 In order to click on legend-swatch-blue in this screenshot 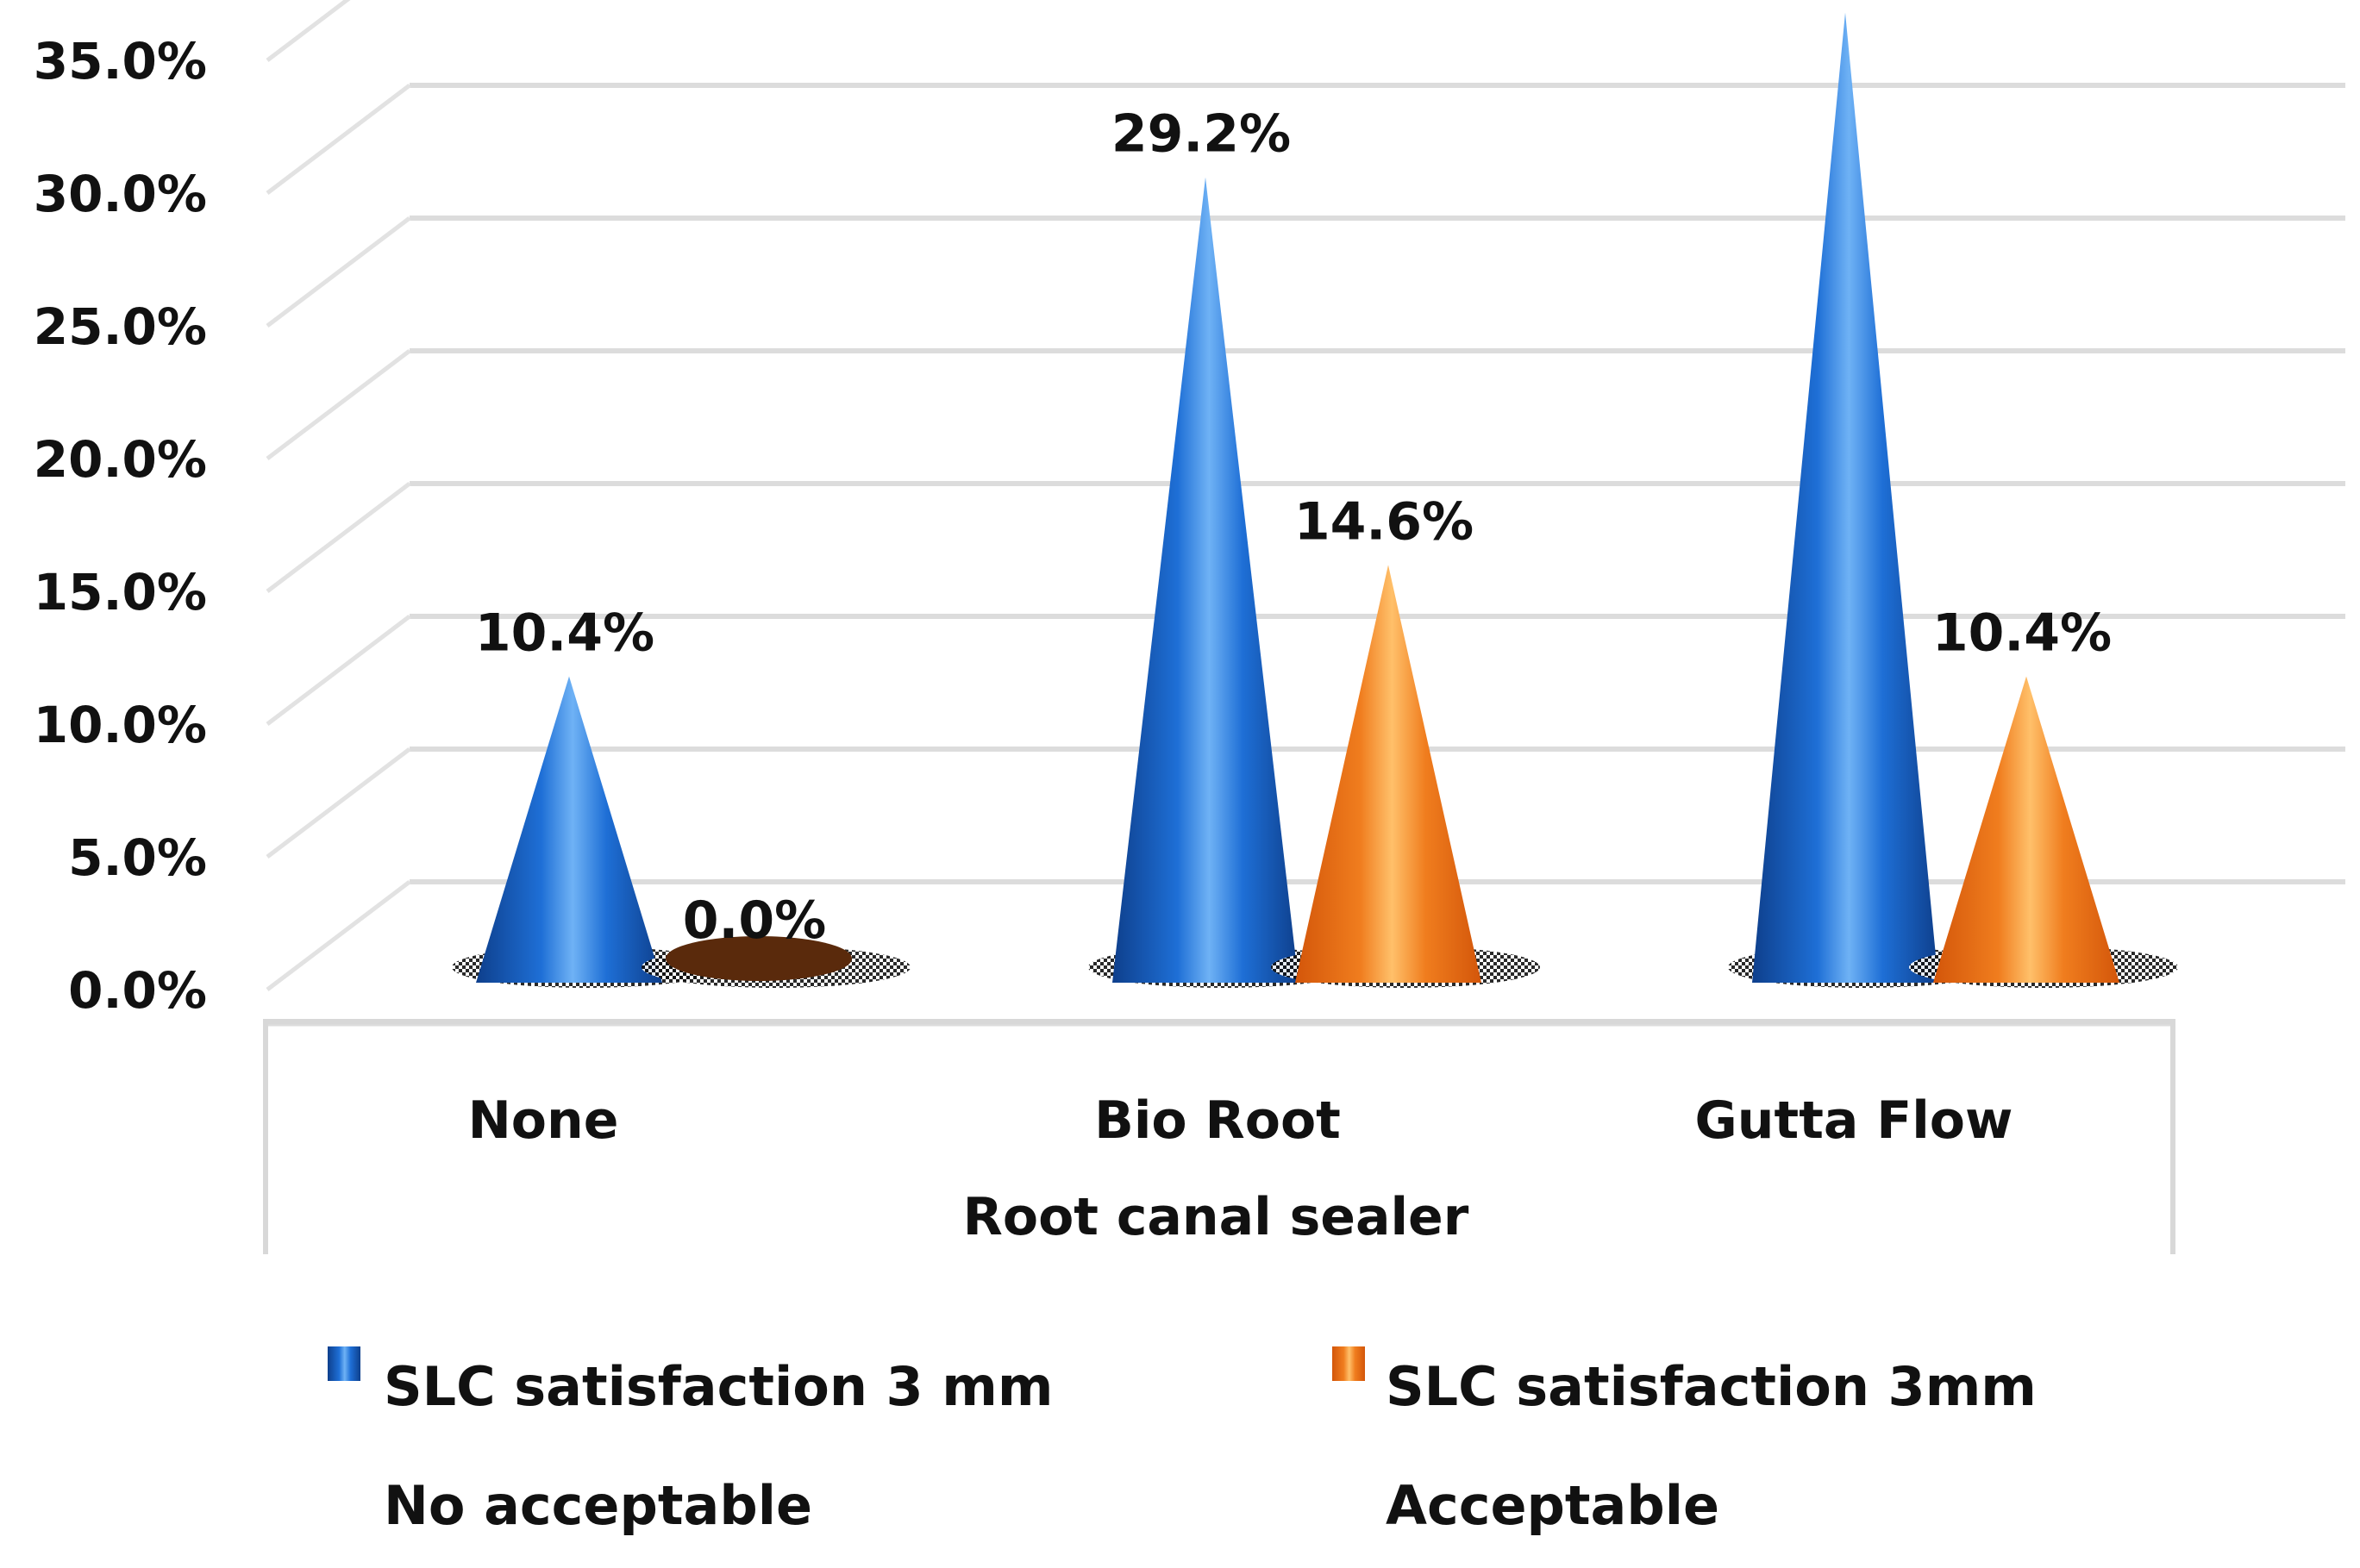, I will do `click(344, 1363)`.